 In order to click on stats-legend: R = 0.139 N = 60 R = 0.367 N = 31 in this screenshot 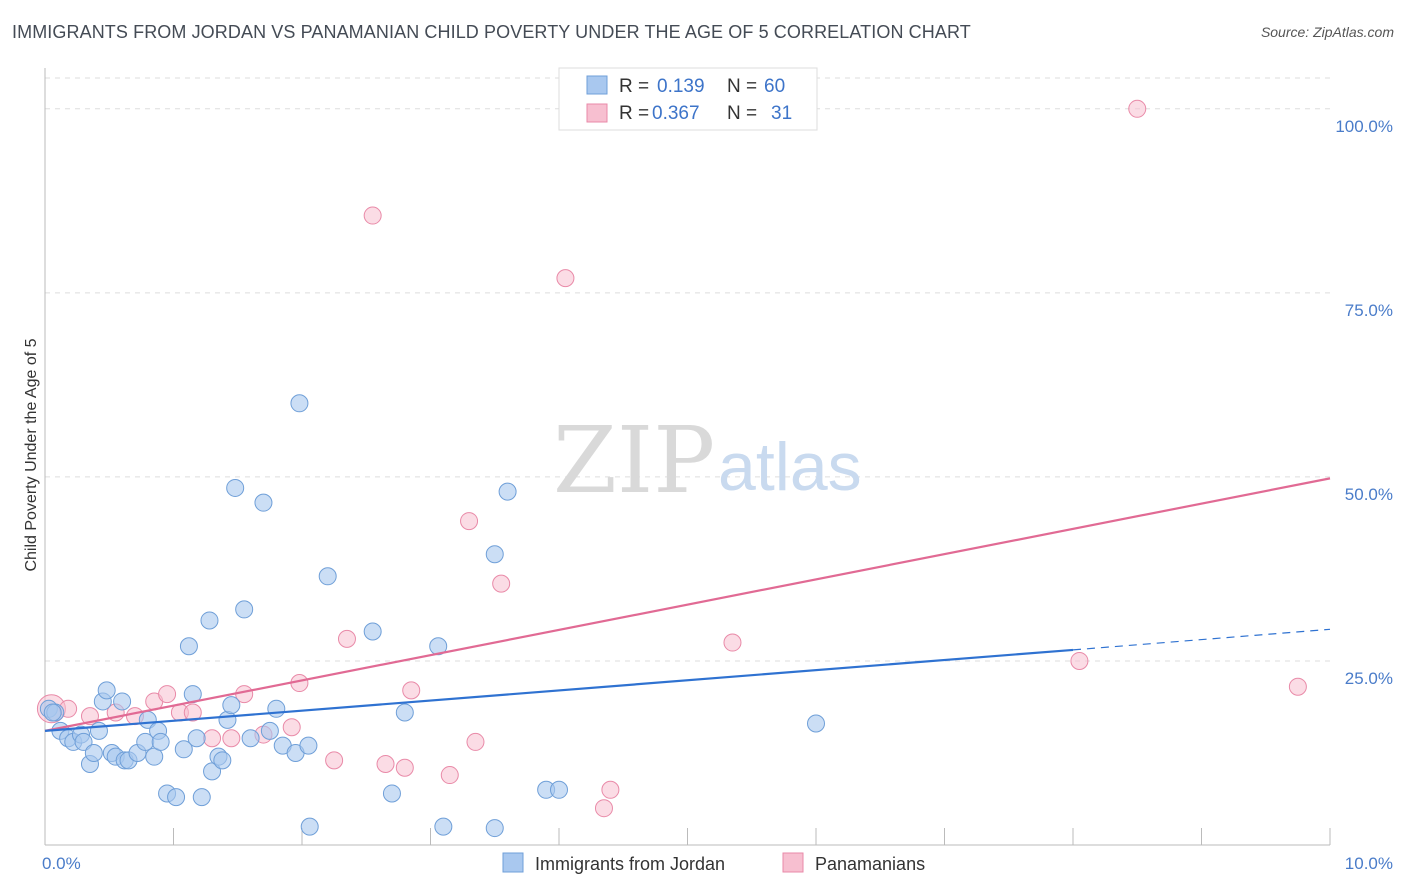, I will do `click(688, 99)`.